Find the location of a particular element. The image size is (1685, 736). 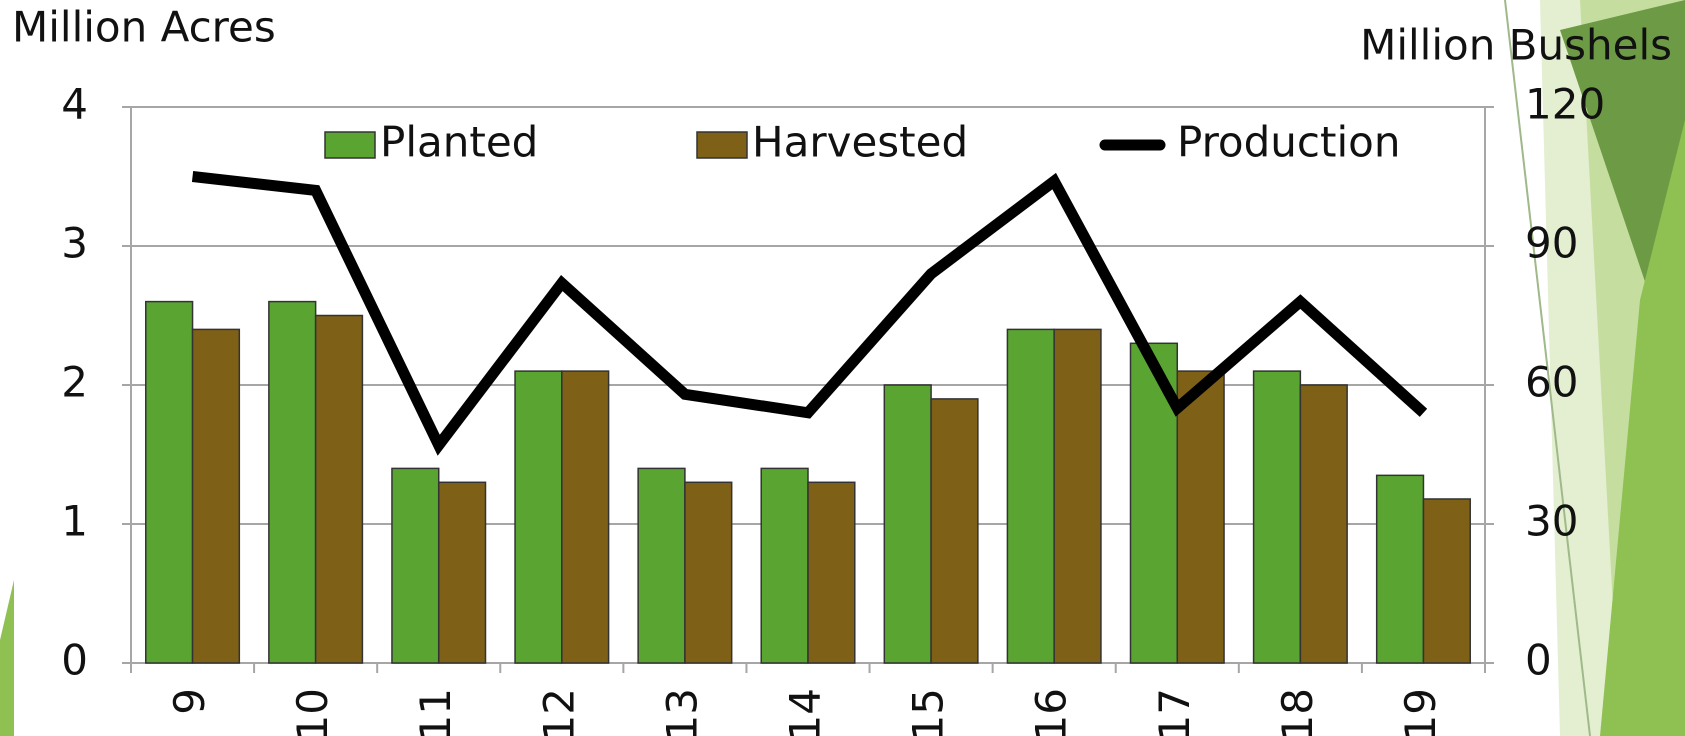

y-tick-label: 0 is located at coordinates (74, 660).